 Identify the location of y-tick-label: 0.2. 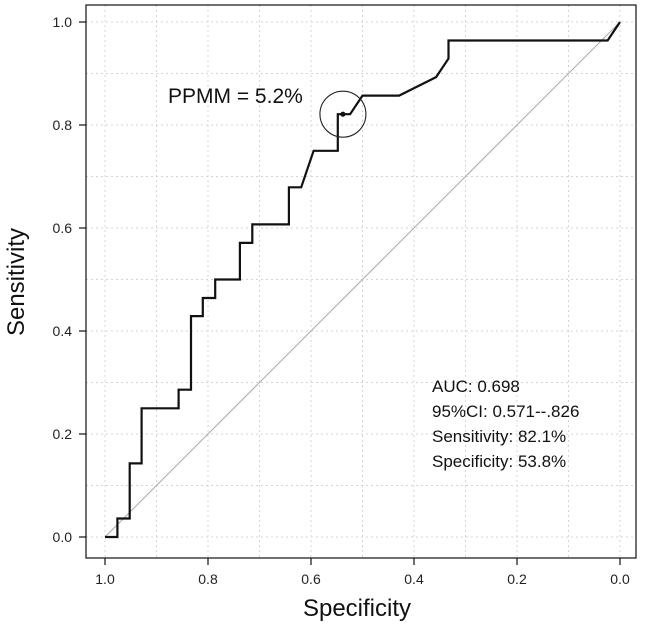
(63, 434).